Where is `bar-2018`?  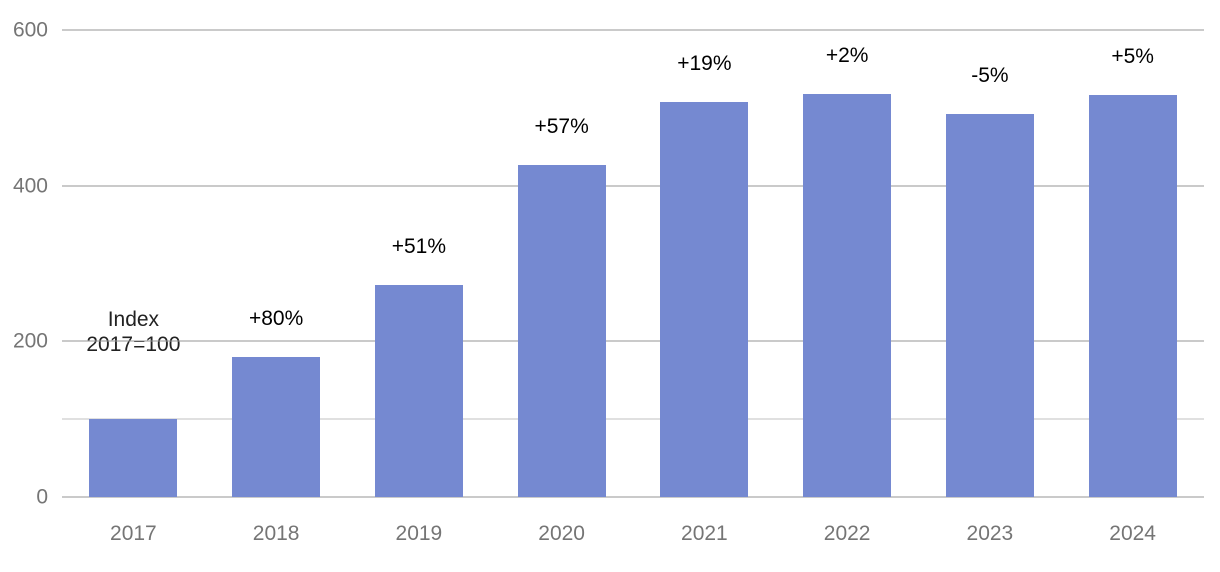 bar-2018 is located at coordinates (276, 426).